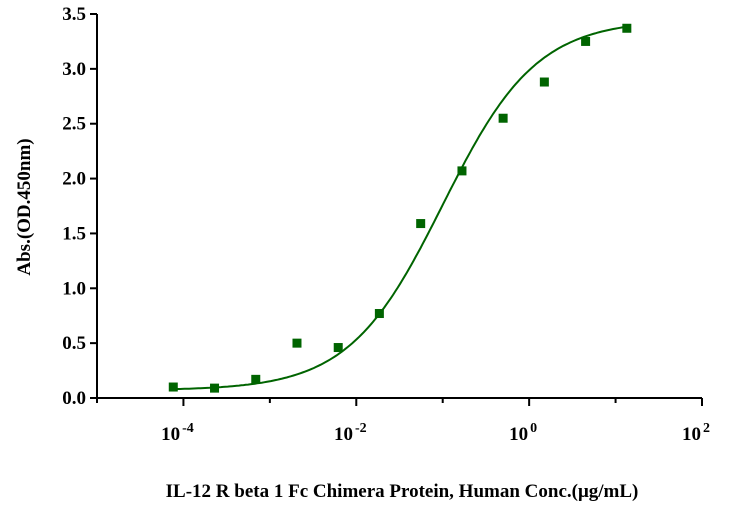 Image resolution: width=748 pixels, height=519 pixels. Describe the element at coordinates (350, 433) in the screenshot. I see `x-tick-label: 10 -2` at that location.